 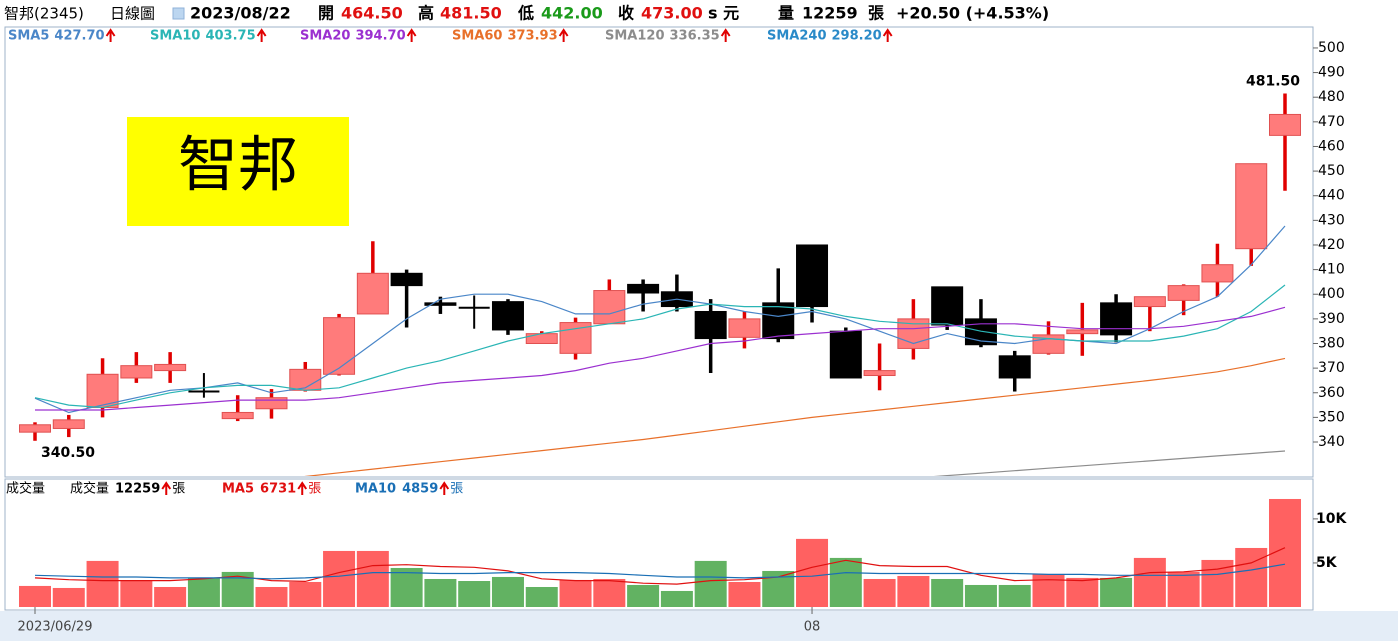 What do you see at coordinates (572, 13) in the screenshot?
I see `header-low: 442.00` at bounding box center [572, 13].